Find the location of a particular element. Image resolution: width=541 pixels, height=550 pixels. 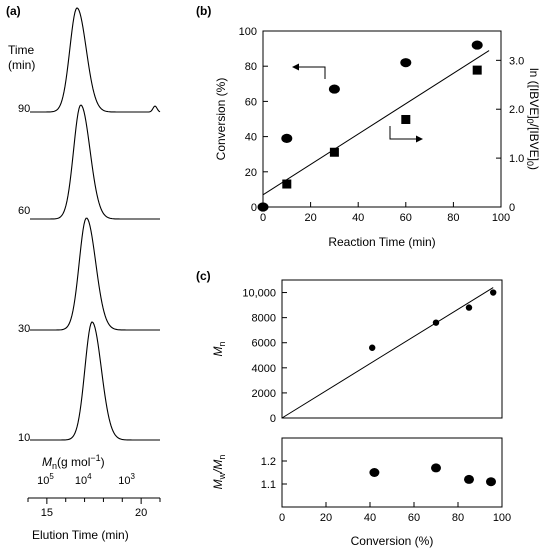

time-title-2: (min) is located at coordinates (21, 65).